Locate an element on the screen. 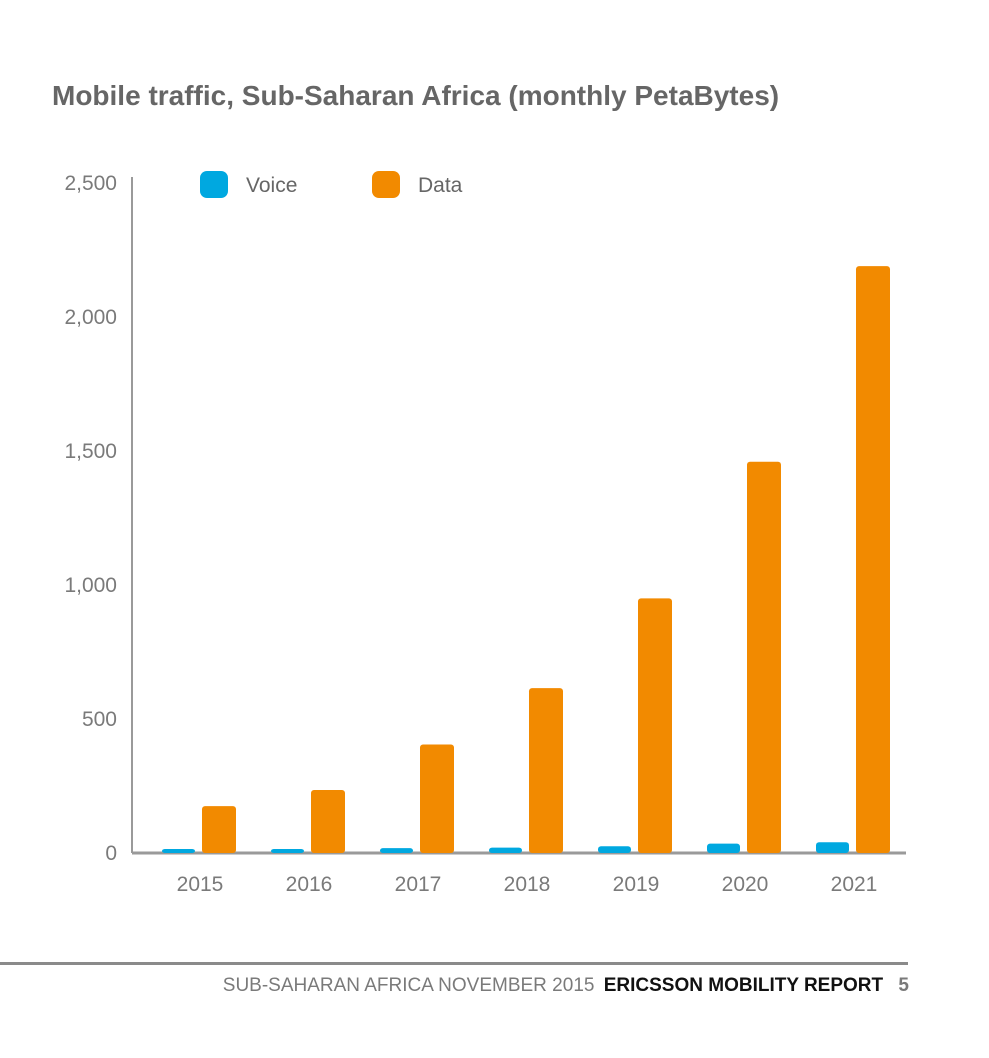  y-tick-label: 0 is located at coordinates (111, 853).